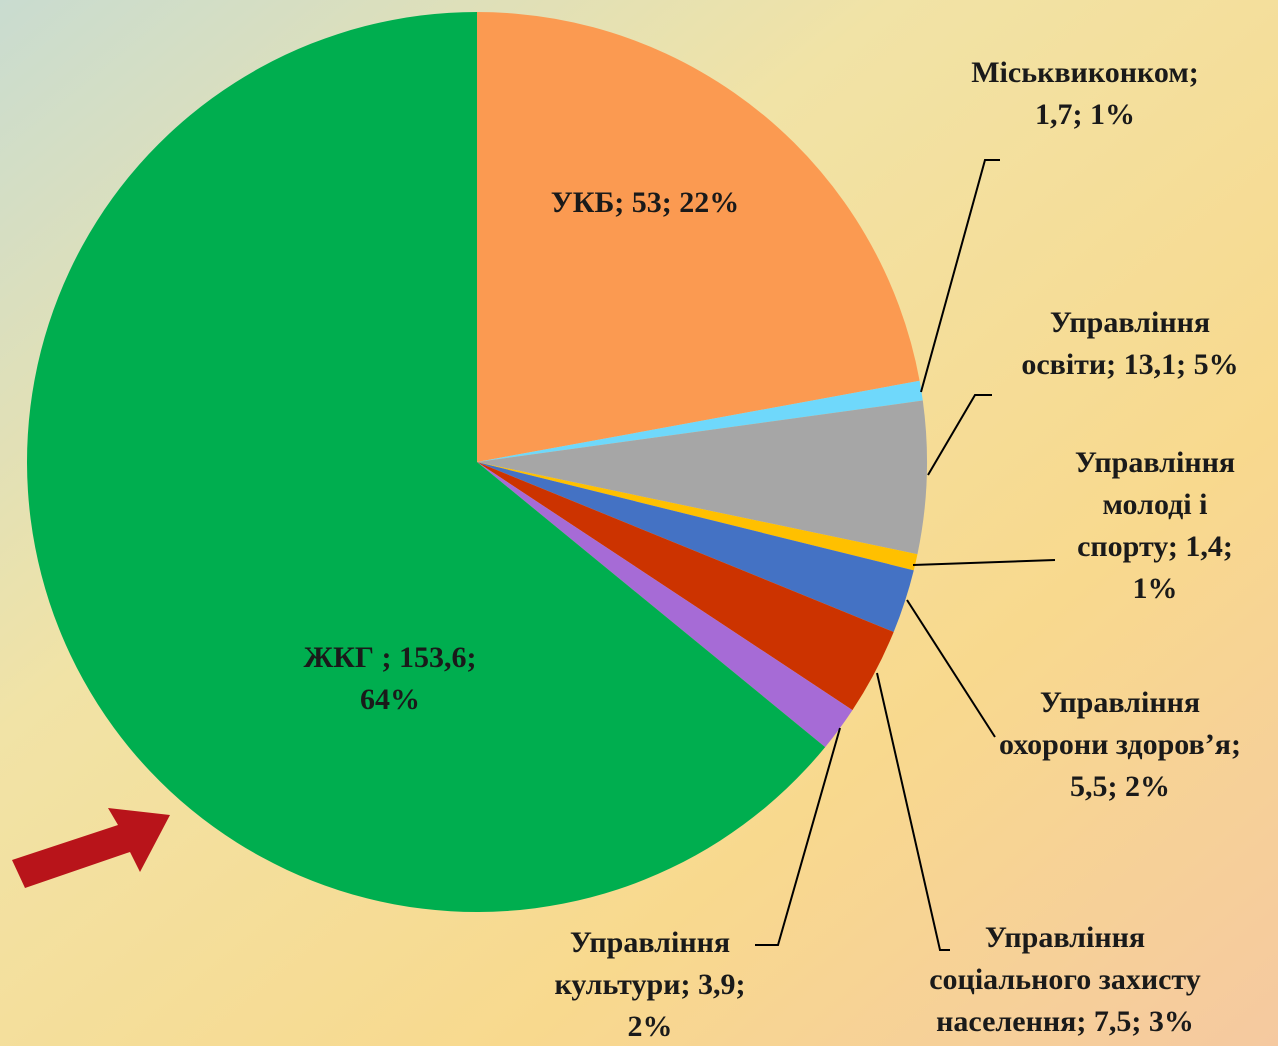  Describe the element at coordinates (1065, 1021) in the screenshot. I see `data-label: населення; 7,5; 3%` at that location.